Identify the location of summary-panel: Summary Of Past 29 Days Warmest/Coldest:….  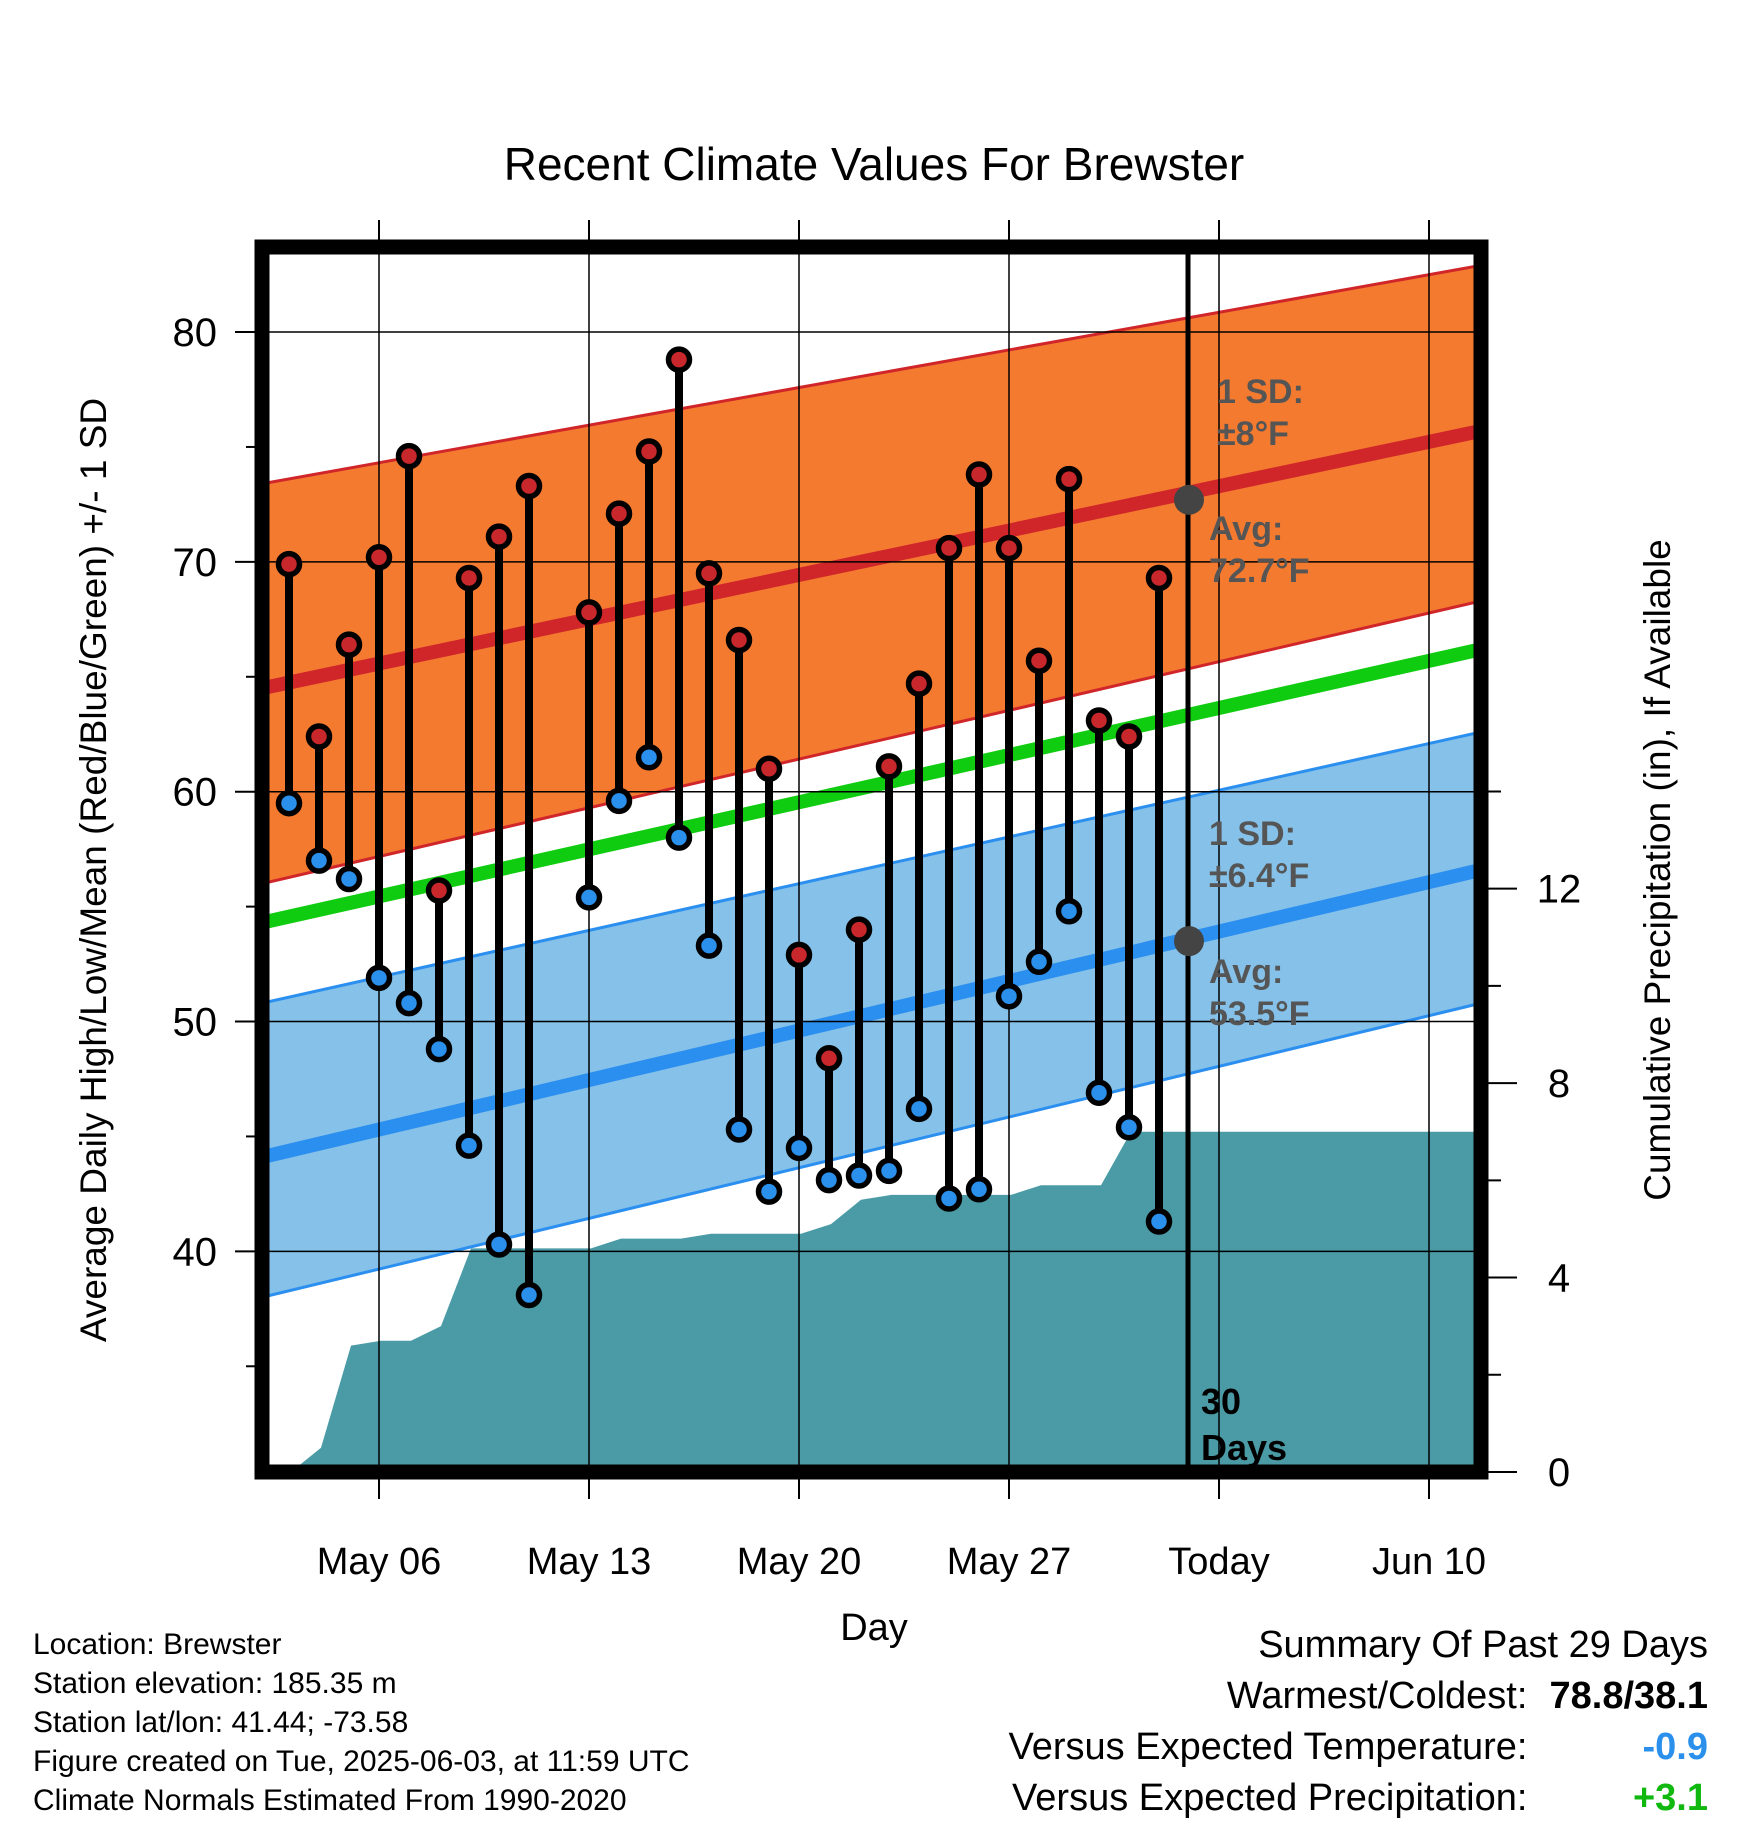
(1358, 1722).